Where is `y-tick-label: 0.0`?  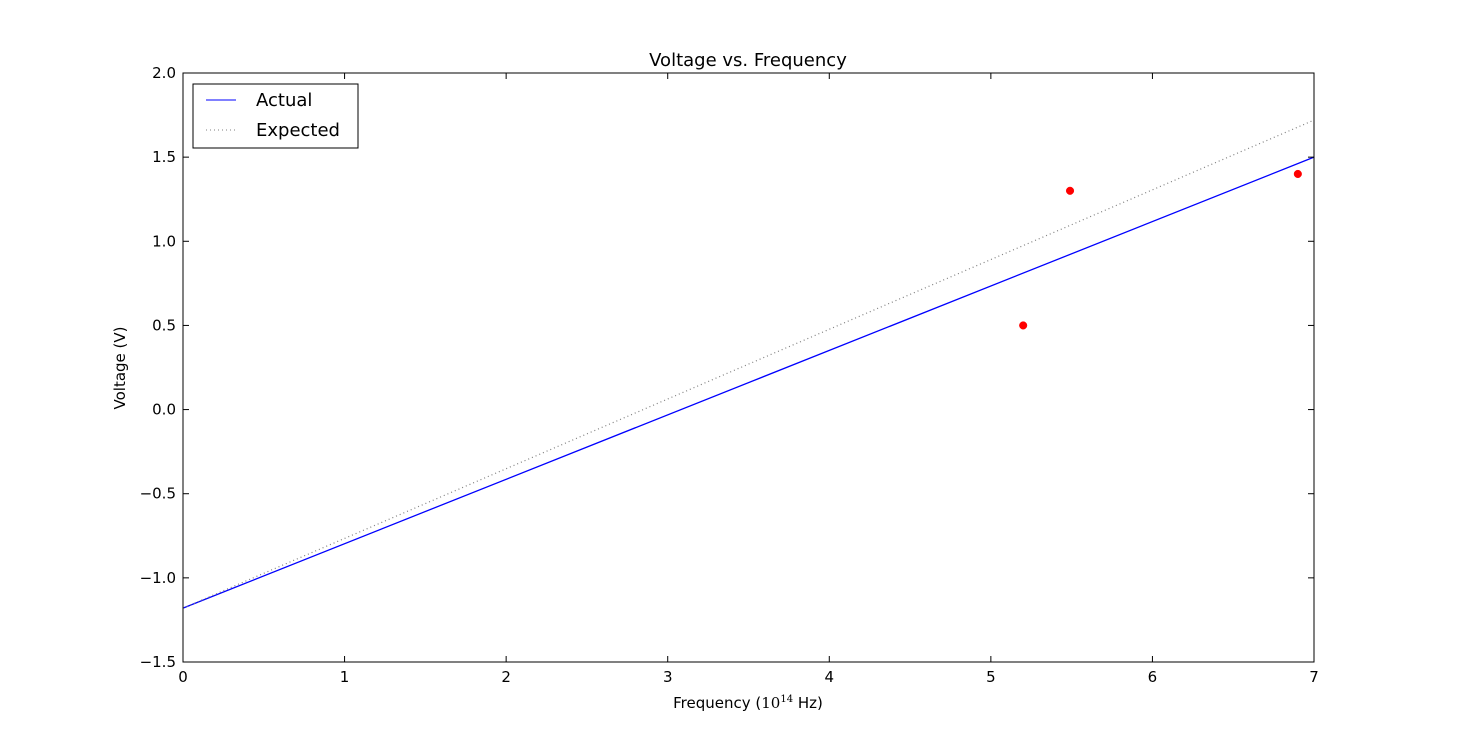 y-tick-label: 0.0 is located at coordinates (164, 410).